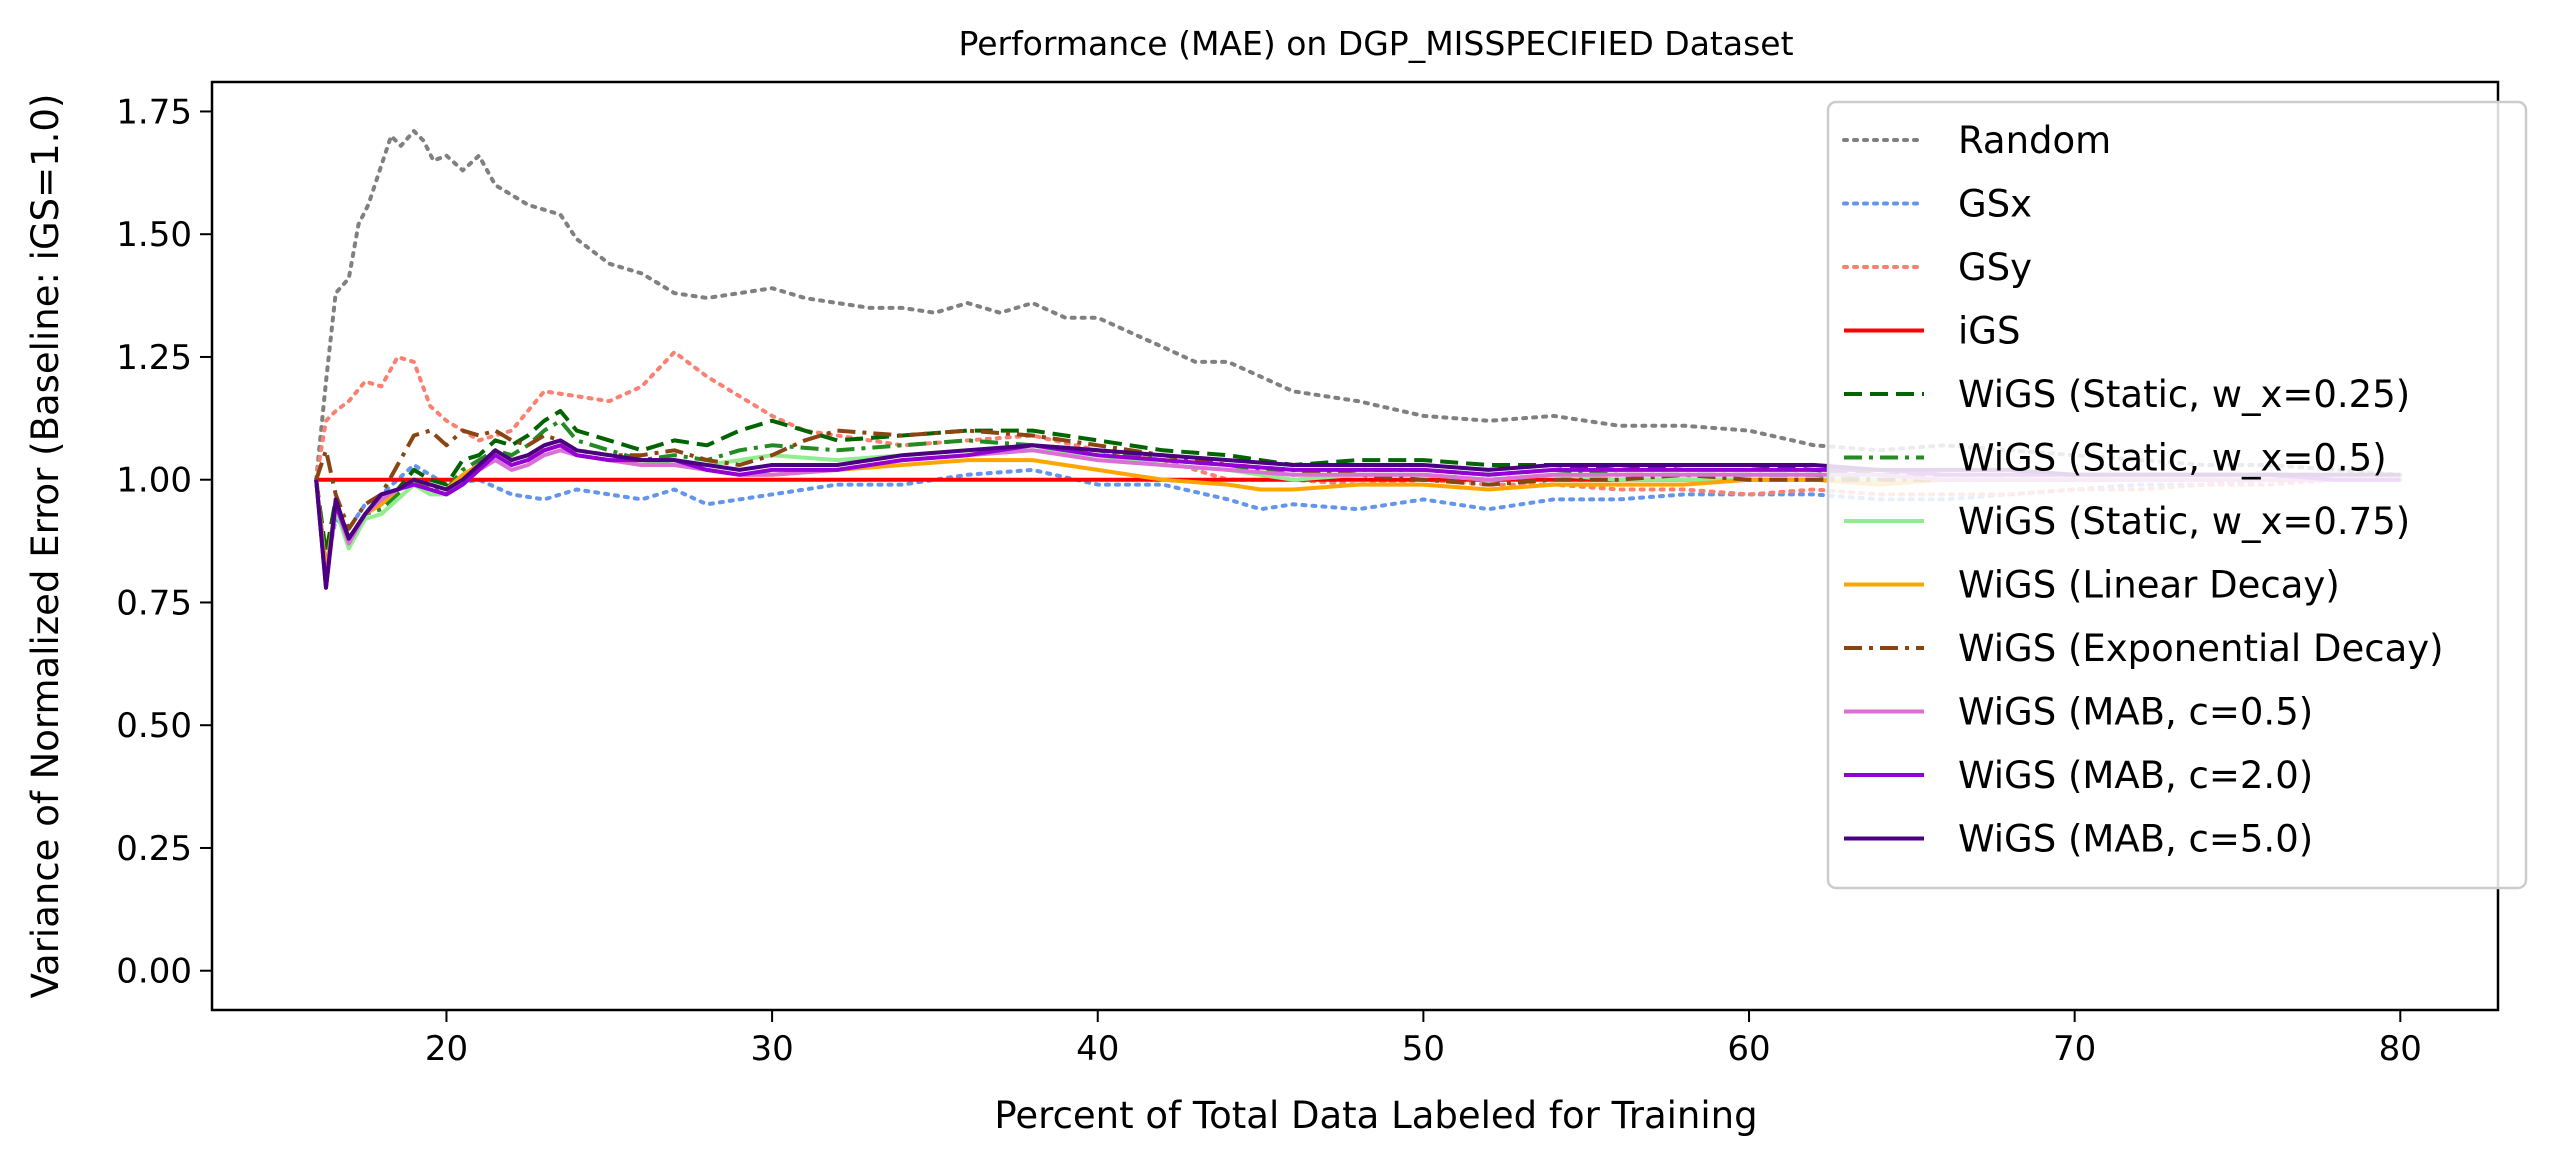  Describe the element at coordinates (1995, 204) in the screenshot. I see `legend-label-1: GSx` at that location.